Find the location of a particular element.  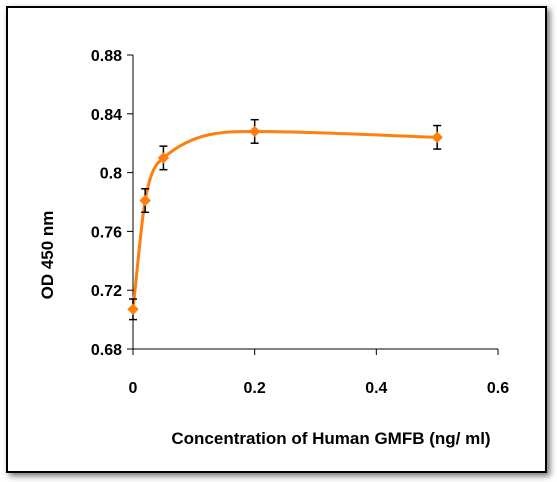

x-ticks: 0 0.2 0.4 0.6 is located at coordinates (319, 373).